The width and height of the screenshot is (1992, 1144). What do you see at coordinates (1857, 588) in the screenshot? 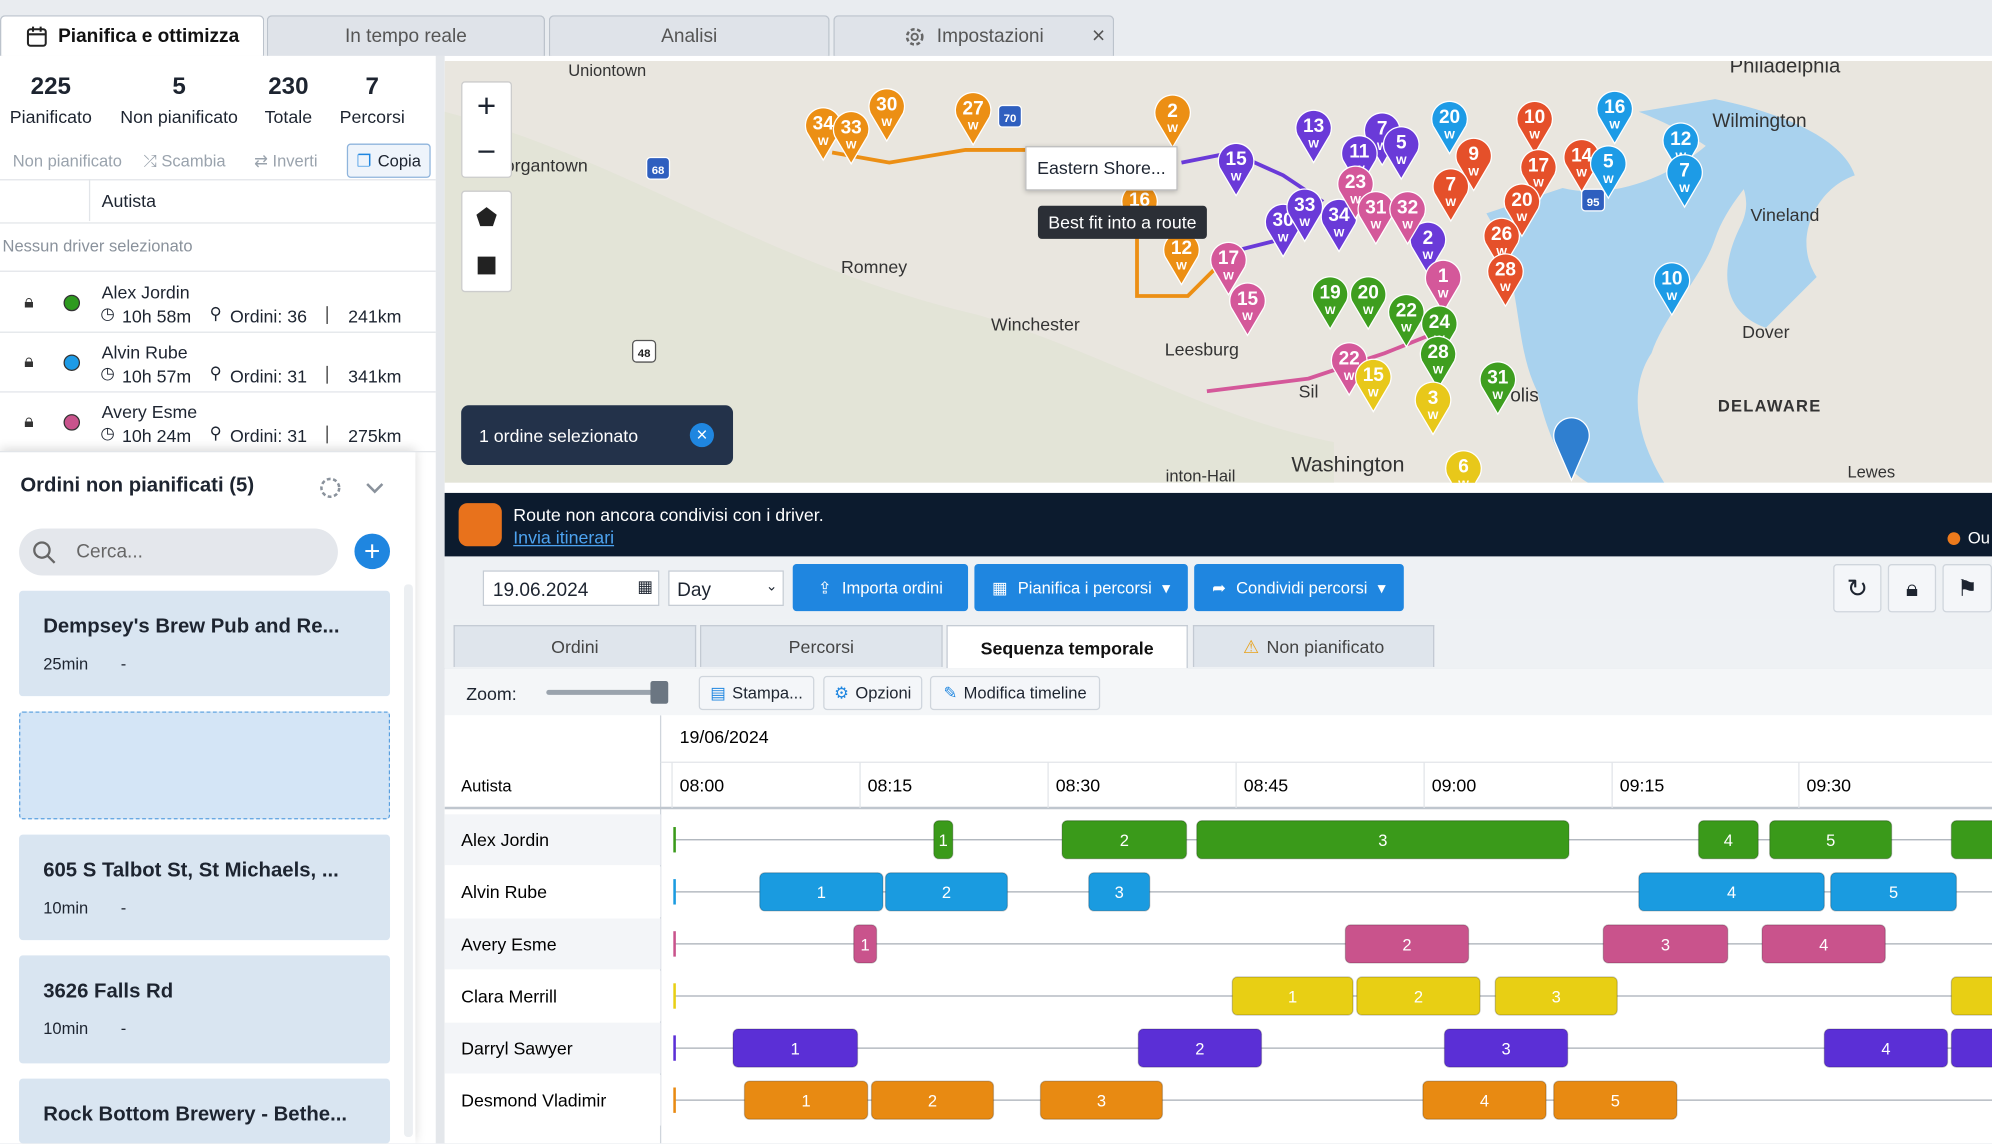
I see `refresh-button: ↻` at bounding box center [1857, 588].